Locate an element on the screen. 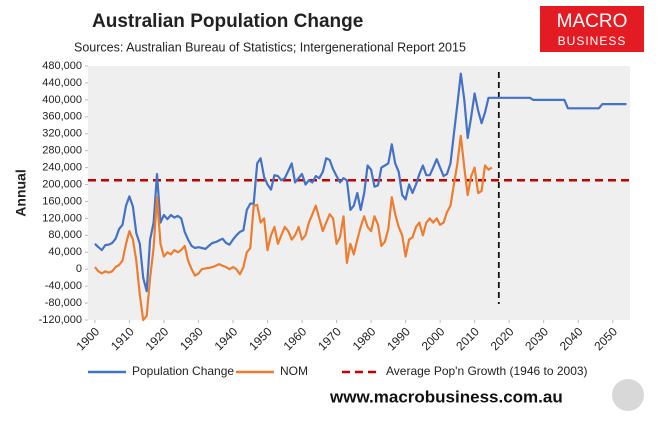  y-tick-label: 440,000 is located at coordinates (62, 83).